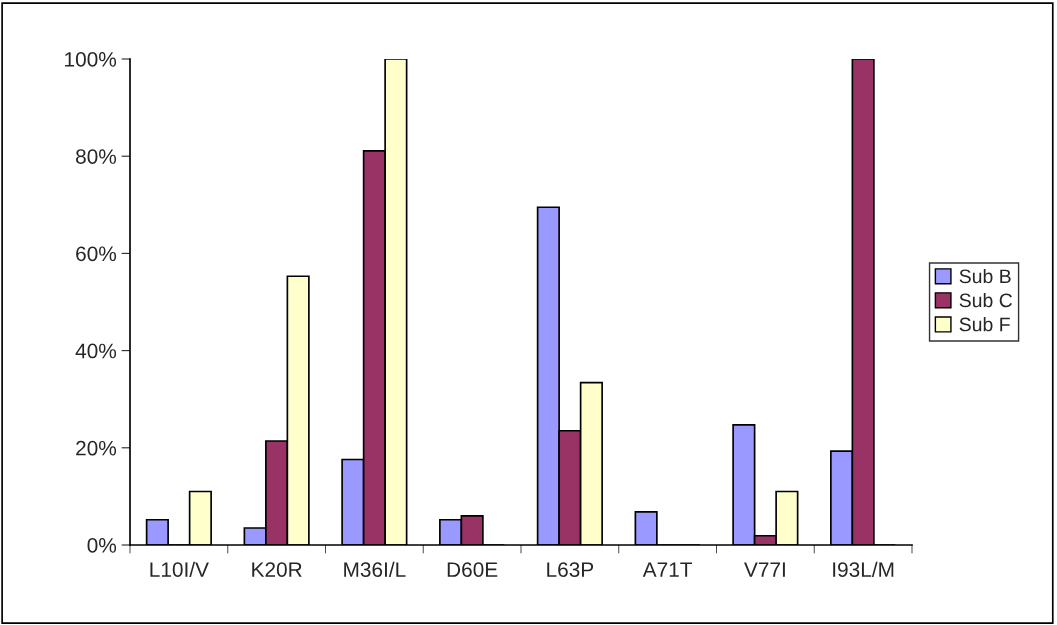 This screenshot has height=625, width=1057. I want to click on x-tick-label: L63P, so click(570, 569).